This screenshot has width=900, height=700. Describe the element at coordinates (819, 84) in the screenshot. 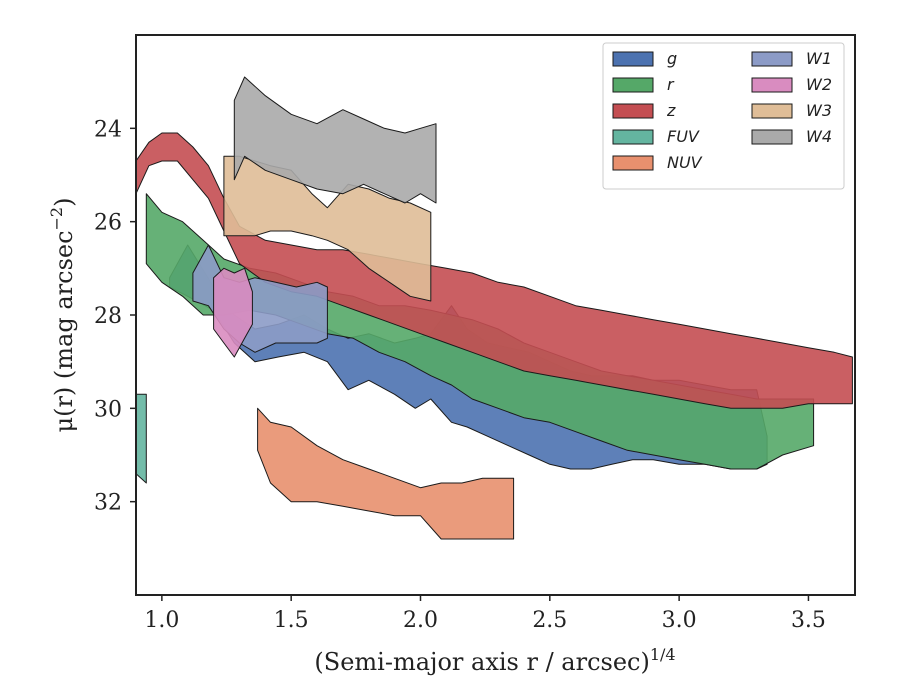

I see `legend-label-w2: W2` at that location.